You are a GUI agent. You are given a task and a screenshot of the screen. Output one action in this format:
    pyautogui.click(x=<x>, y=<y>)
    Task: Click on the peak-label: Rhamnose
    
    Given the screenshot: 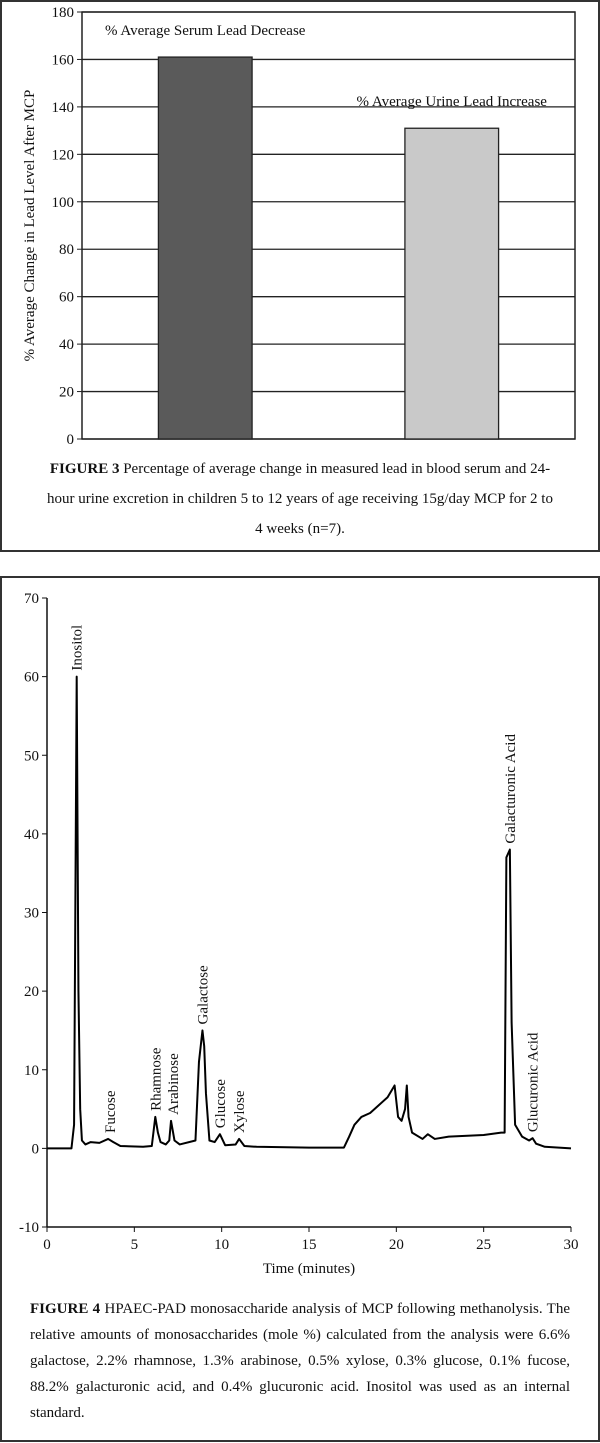 What is the action you would take?
    pyautogui.click(x=156, y=1079)
    